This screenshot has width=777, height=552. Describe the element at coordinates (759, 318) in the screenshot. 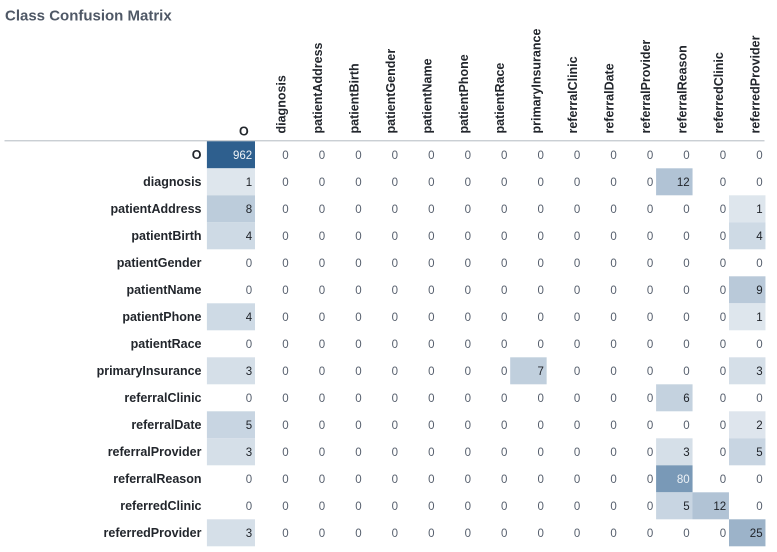

I see `svg-text: 1` at that location.